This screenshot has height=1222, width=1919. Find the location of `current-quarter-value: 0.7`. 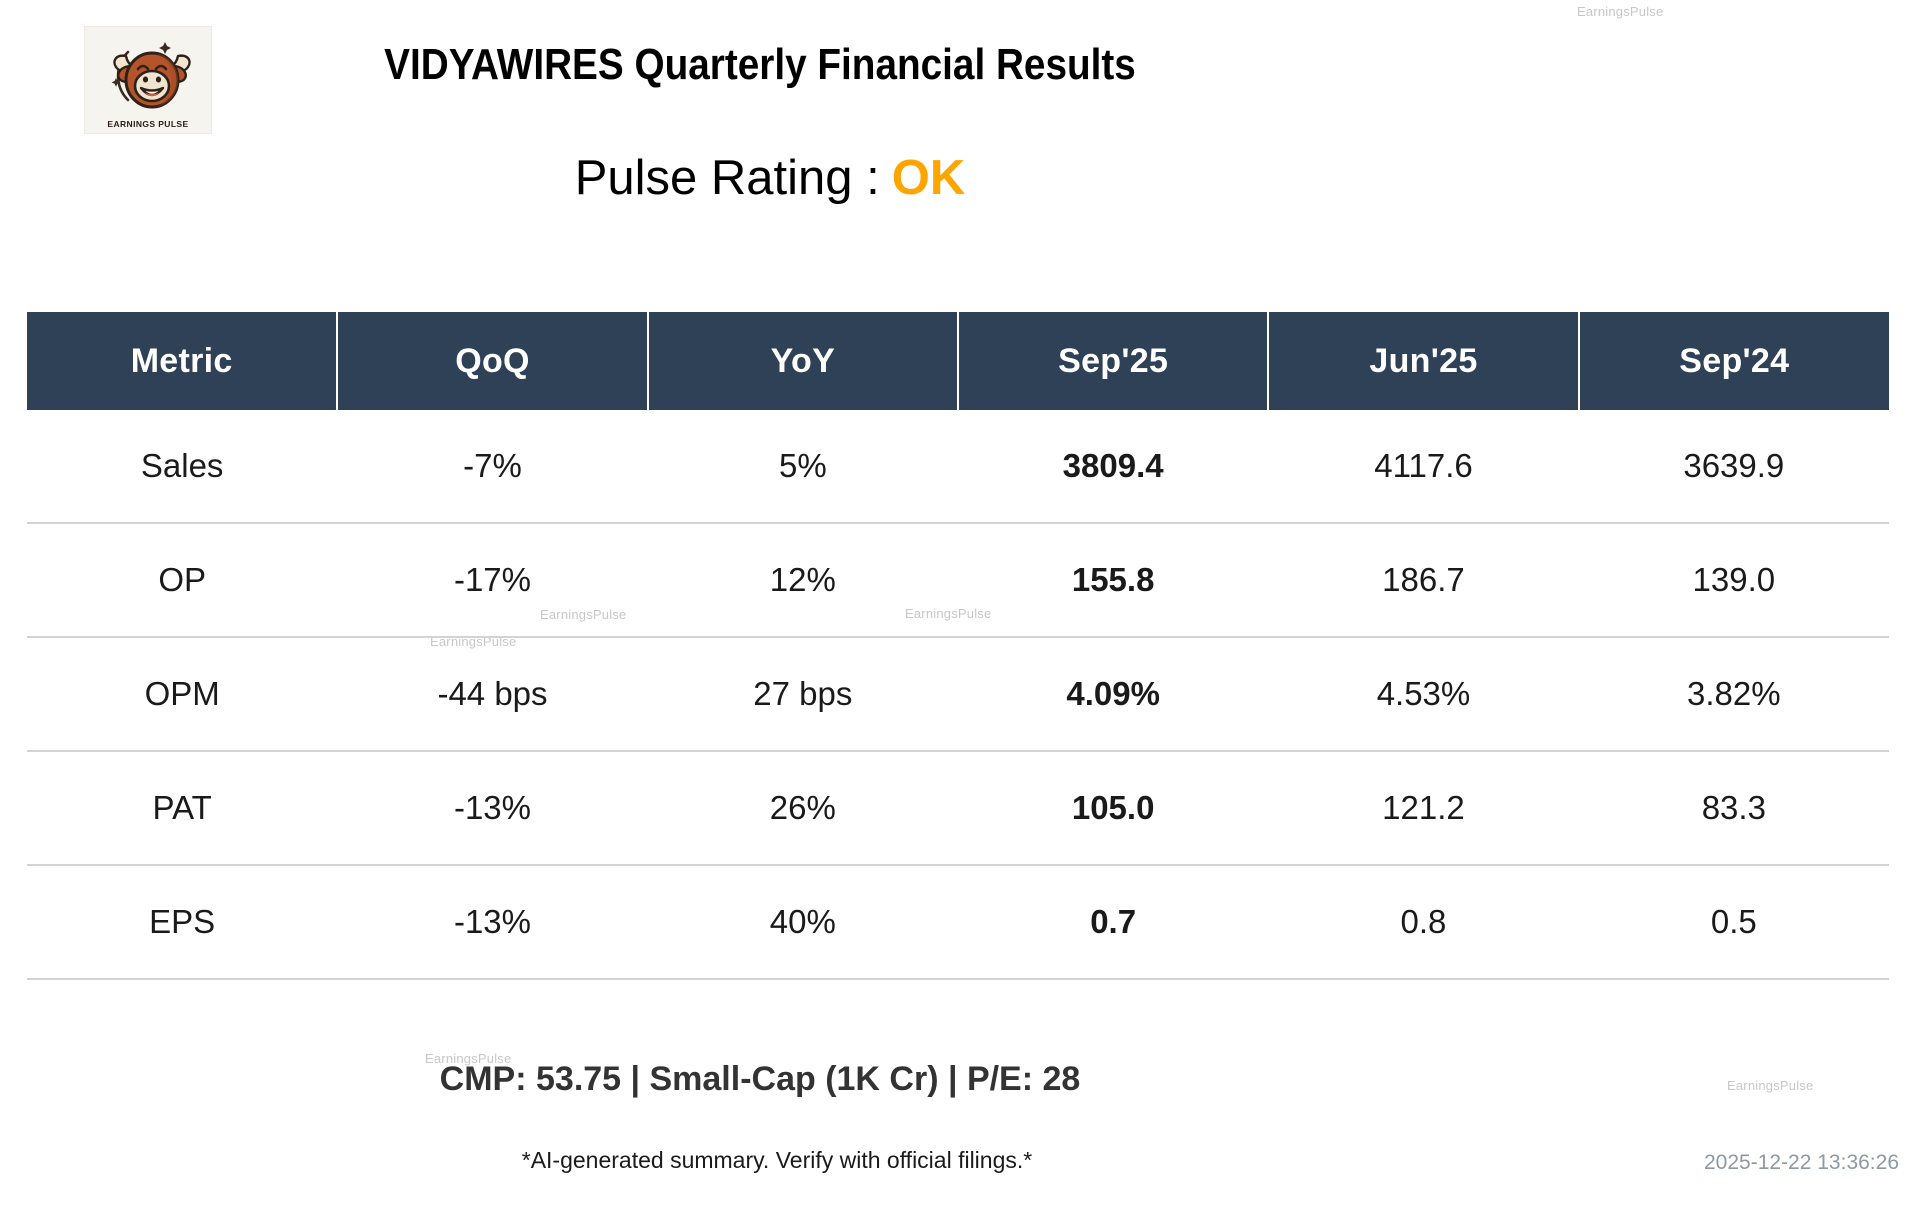

current-quarter-value: 0.7 is located at coordinates (1113, 922).